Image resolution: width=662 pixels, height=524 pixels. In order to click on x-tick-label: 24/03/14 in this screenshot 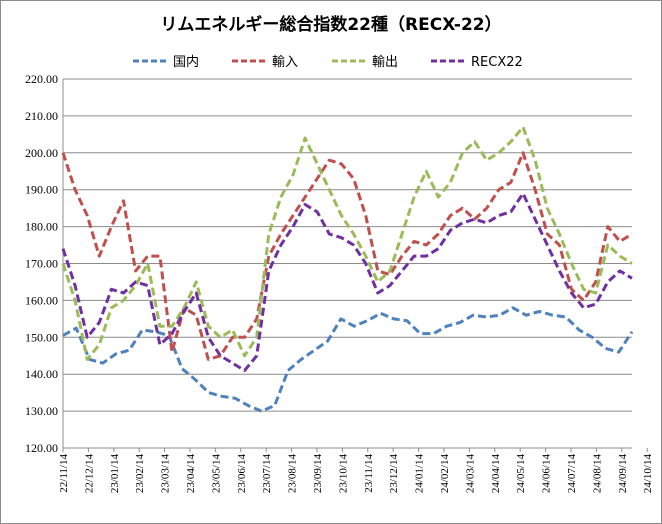, I will do `click(470, 474)`.